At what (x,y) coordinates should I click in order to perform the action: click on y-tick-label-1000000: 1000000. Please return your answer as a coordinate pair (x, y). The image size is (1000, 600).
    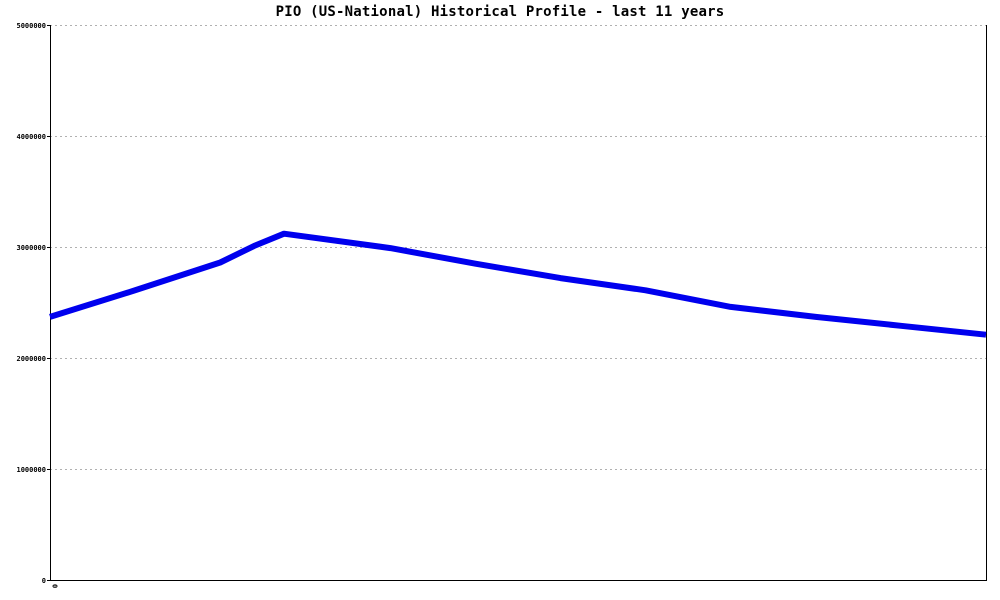
    Looking at the image, I should click on (31, 470).